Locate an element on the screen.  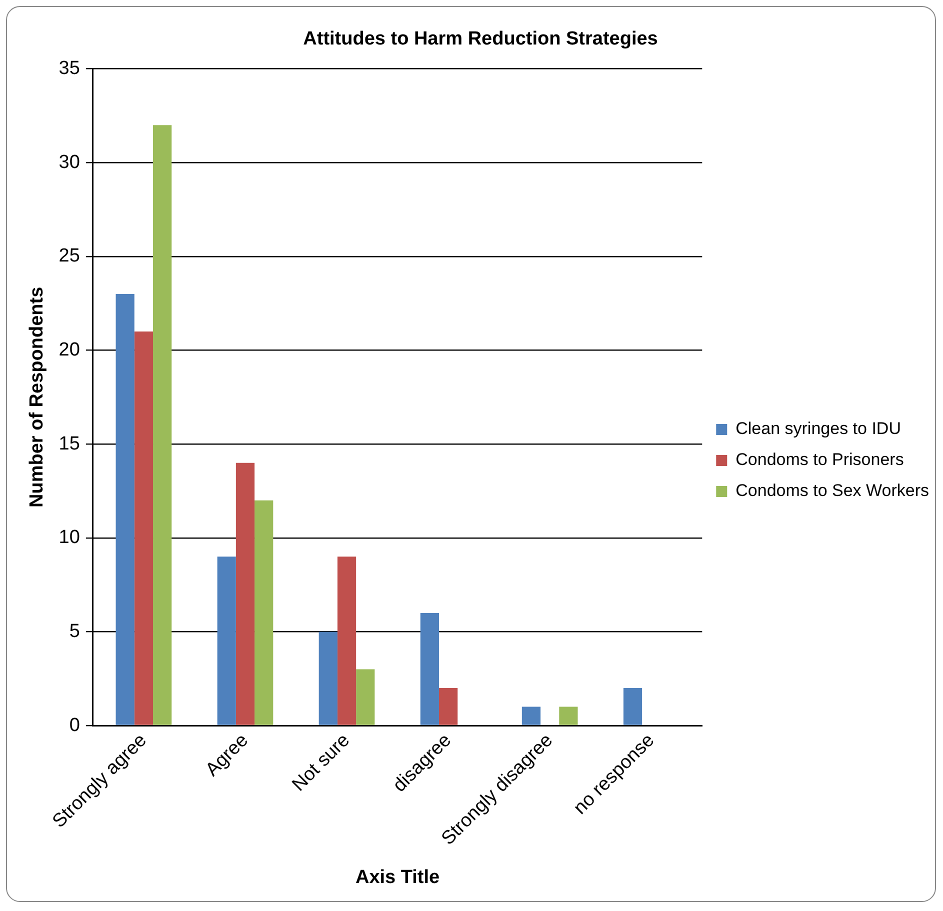
y-tick-label: 30 is located at coordinates (69, 162).